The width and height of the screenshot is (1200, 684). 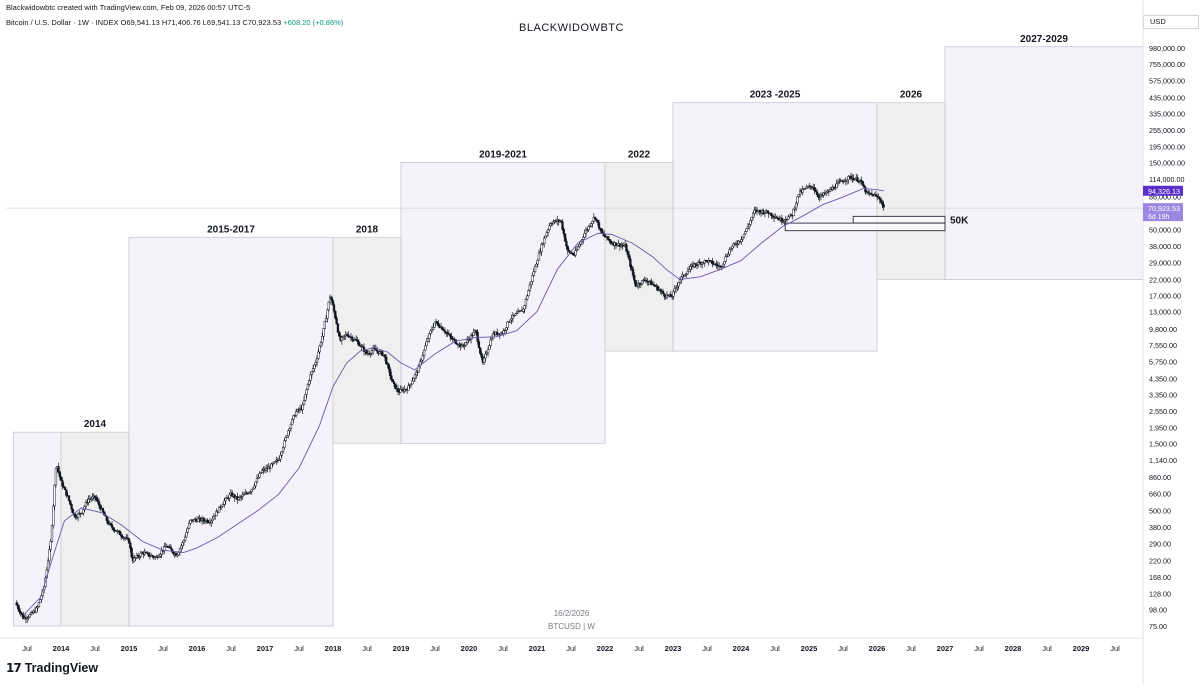 What do you see at coordinates (61, 668) in the screenshot?
I see `tradingview-brand: TradingView` at bounding box center [61, 668].